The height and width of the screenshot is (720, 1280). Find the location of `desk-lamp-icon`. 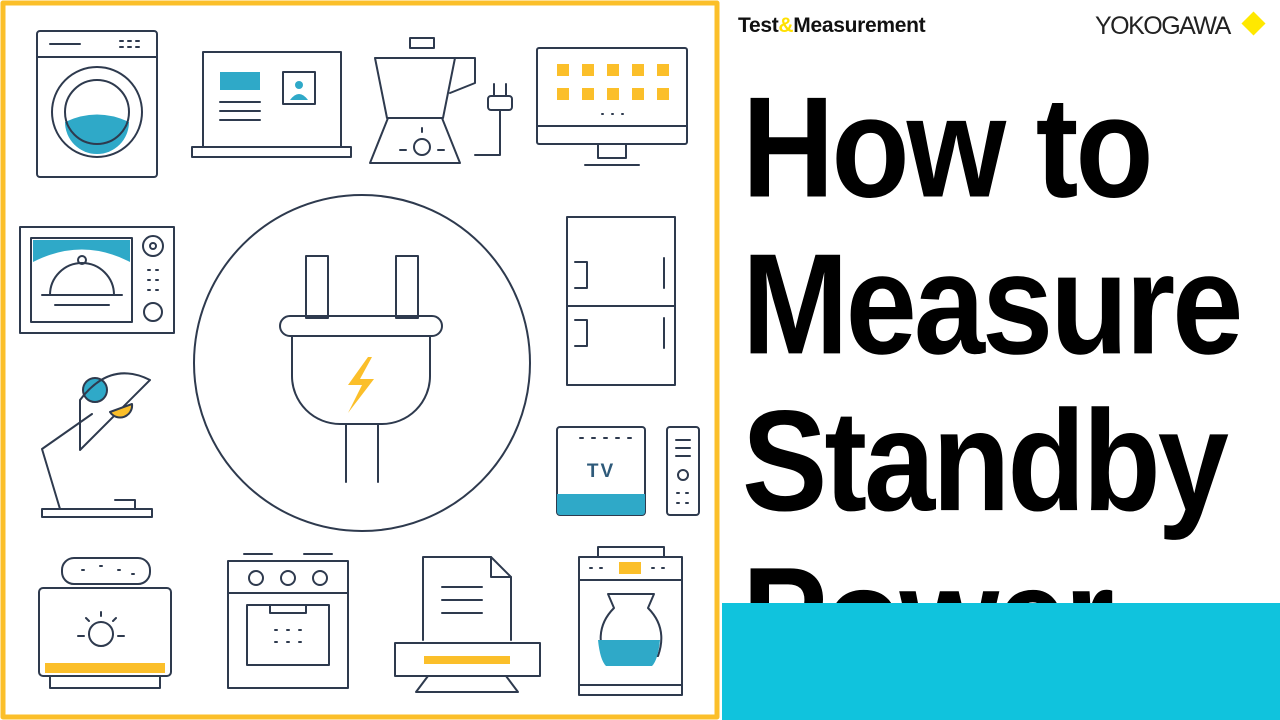

desk-lamp-icon is located at coordinates (97, 445).